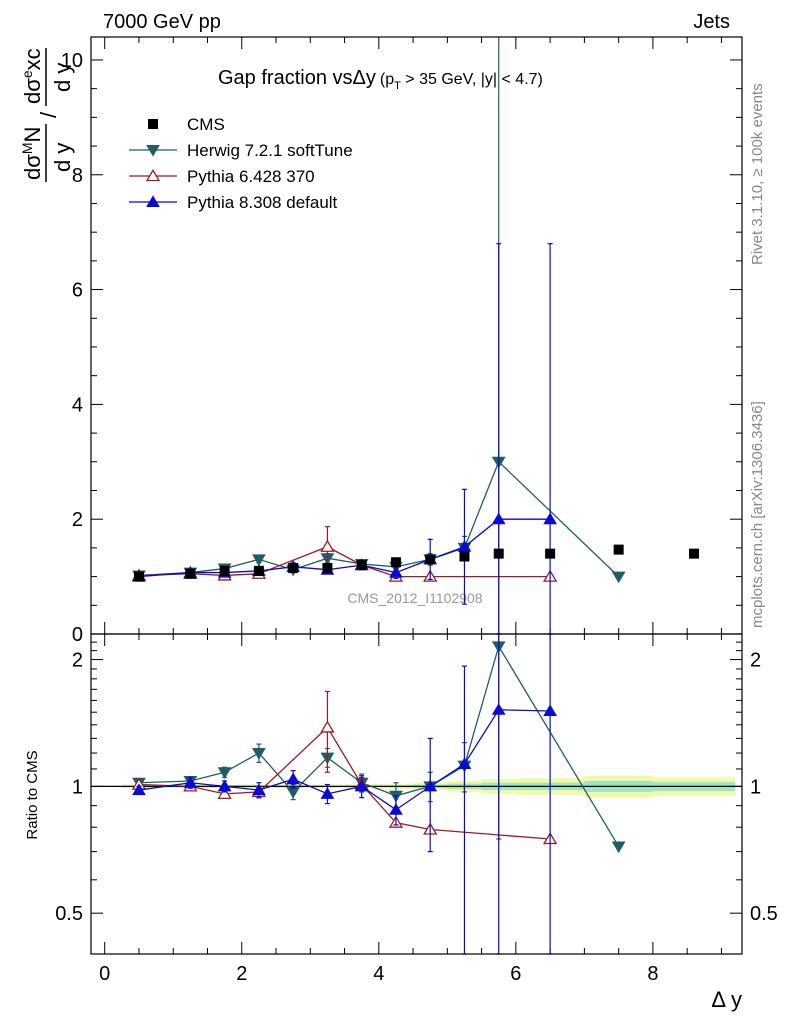 Image resolution: width=786 pixels, height=1024 pixels. What do you see at coordinates (416, 563) in the screenshot?
I see `reference-layer` at bounding box center [416, 563].